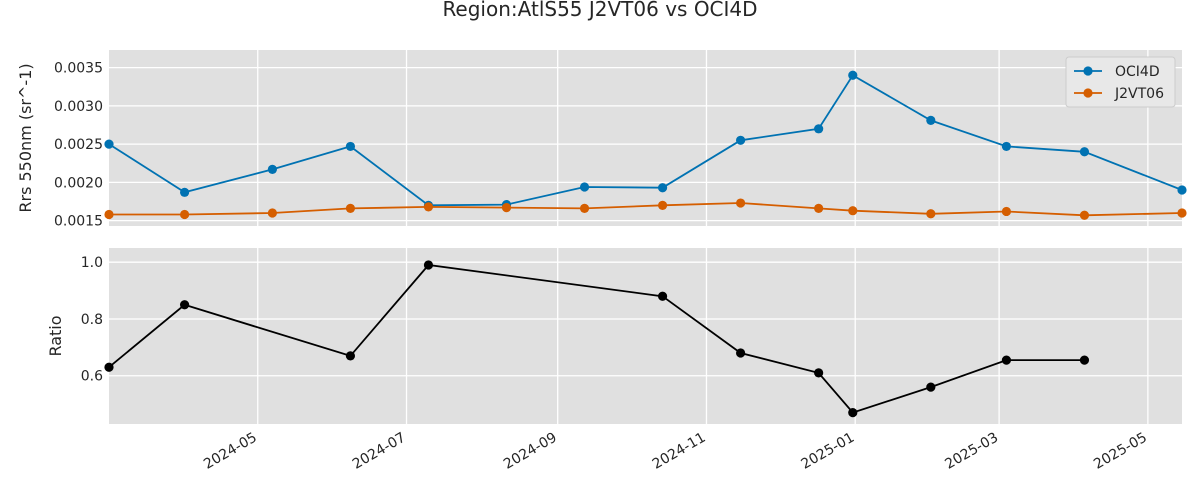 The width and height of the screenshot is (1200, 500). I want to click on x-tick-label: 2024-09, so click(530, 451).